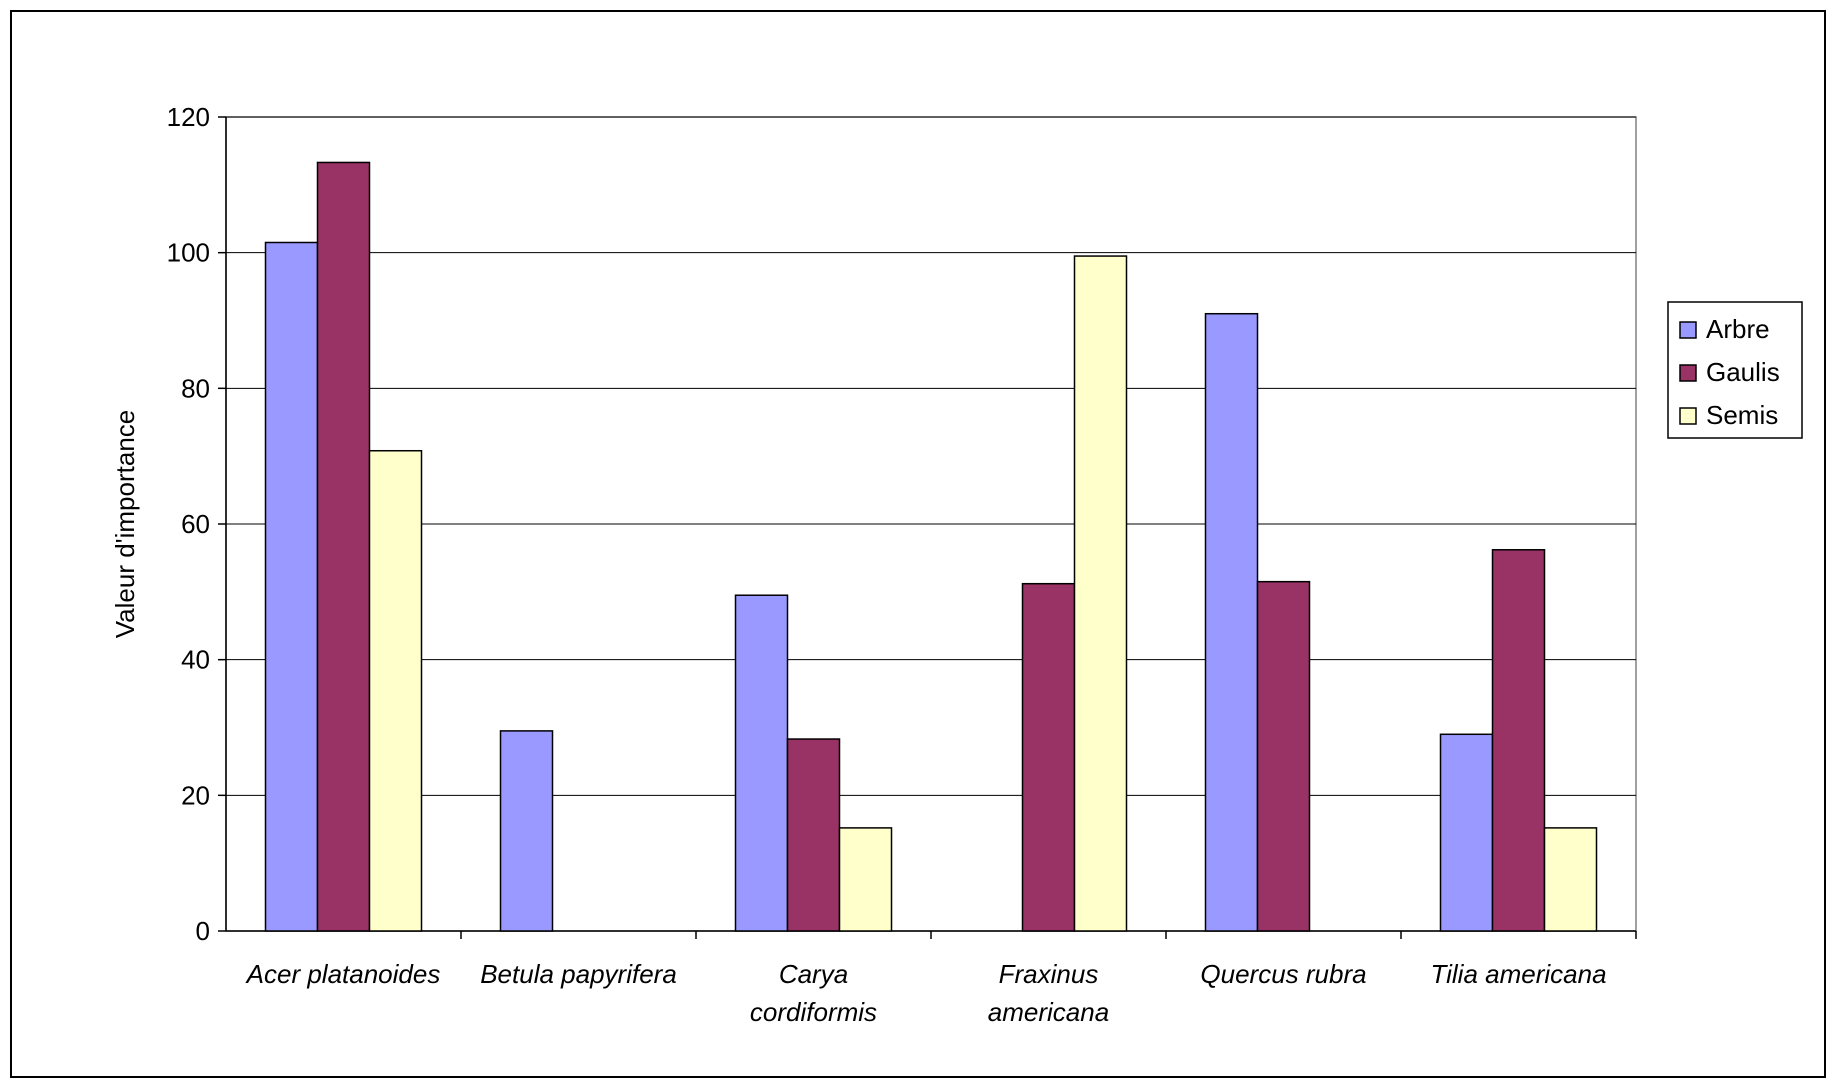 The height and width of the screenshot is (1088, 1836). I want to click on x-category-label: Acer platanoides, so click(343, 974).